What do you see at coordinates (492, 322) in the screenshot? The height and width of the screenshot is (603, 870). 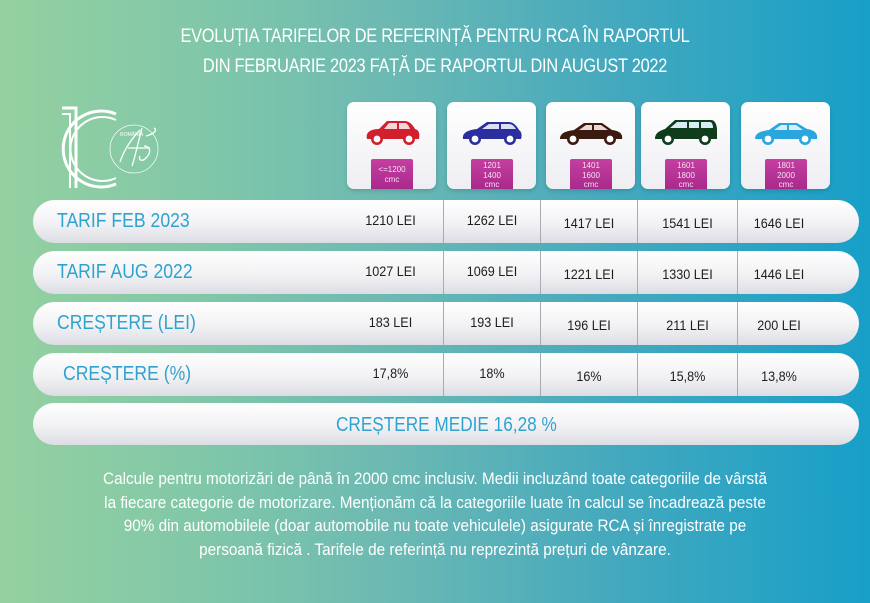 I see `cell-value: 193 LEI` at bounding box center [492, 322].